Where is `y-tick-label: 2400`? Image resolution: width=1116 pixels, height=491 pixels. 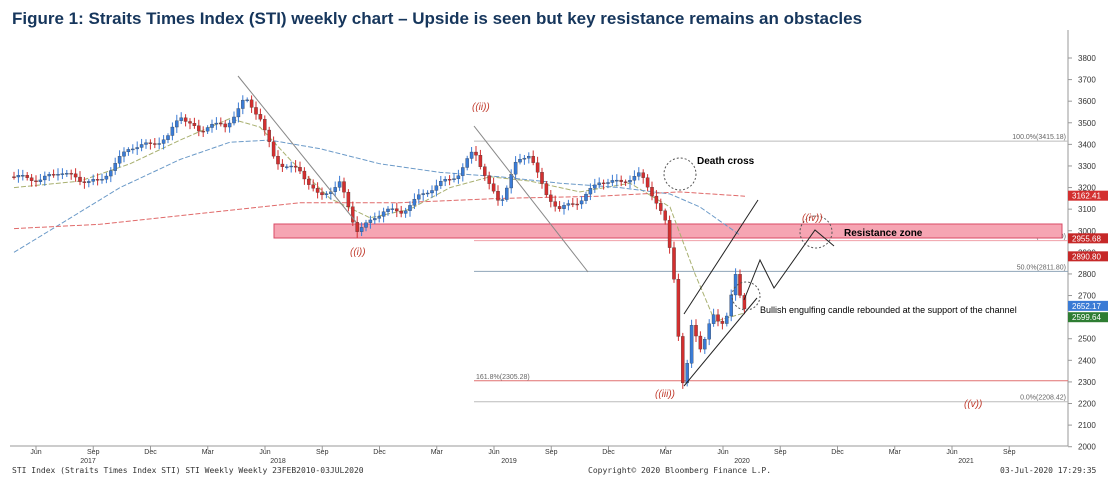 y-tick-label: 2400 is located at coordinates (1087, 360).